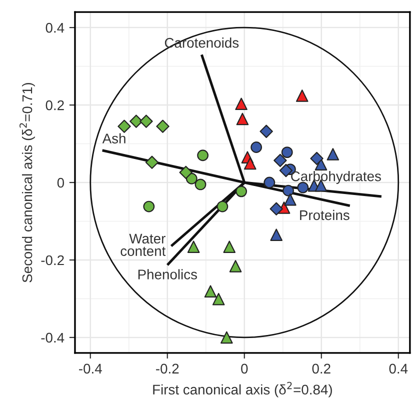 The width and height of the screenshot is (412, 402). Describe the element at coordinates (325, 215) in the screenshot. I see `series-label: Proteins` at that location.